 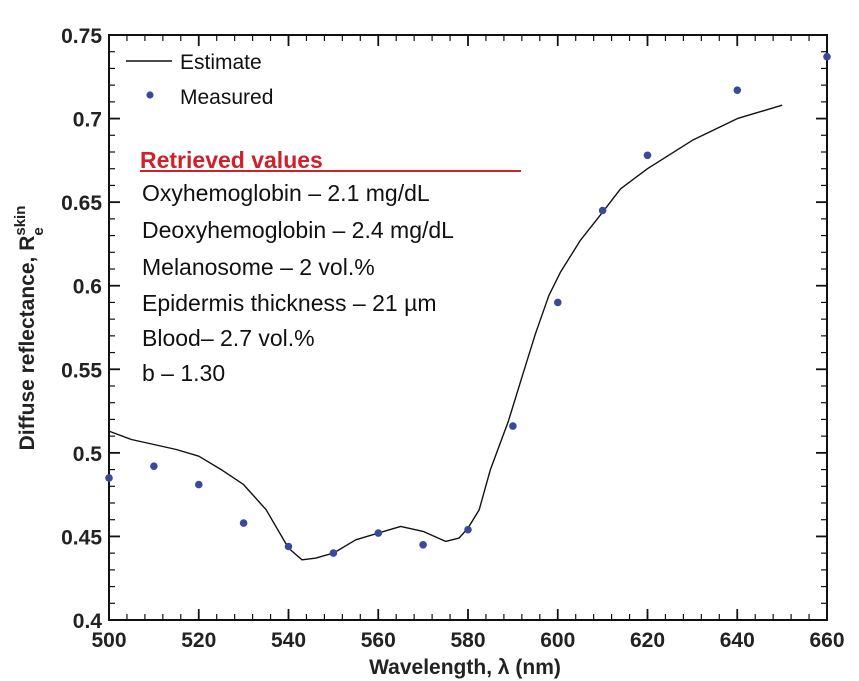 I want to click on legend: Estimate Measured, so click(x=199, y=80).